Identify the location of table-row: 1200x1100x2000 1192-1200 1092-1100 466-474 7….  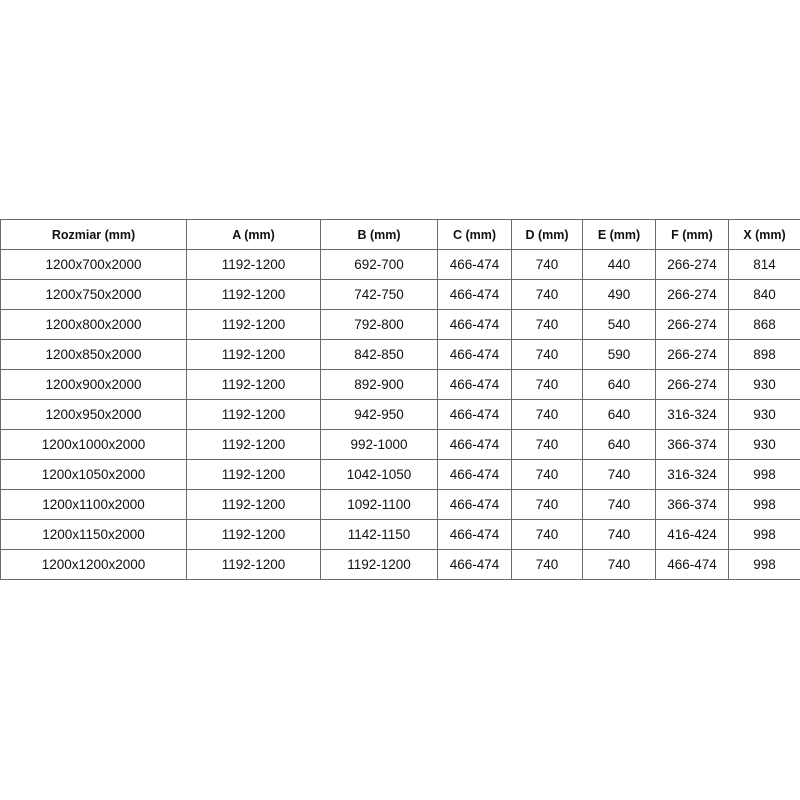
(400, 504).